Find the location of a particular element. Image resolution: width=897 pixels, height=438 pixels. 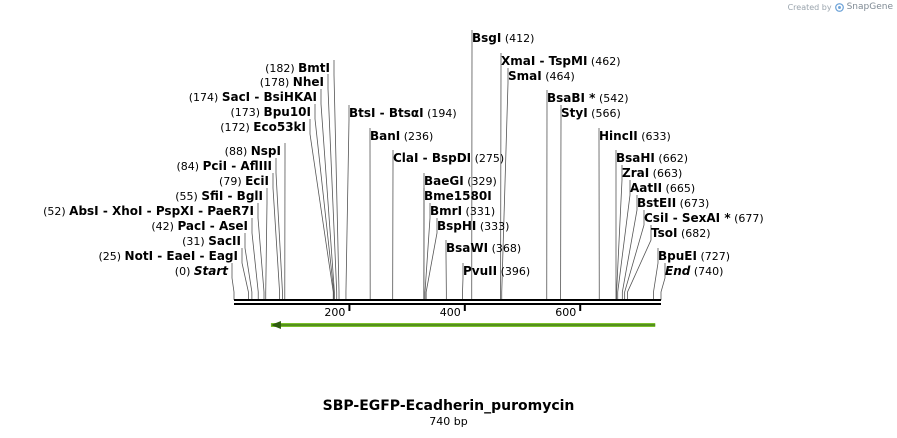

site-label-smai: SmaI (464) is located at coordinates (541, 76).